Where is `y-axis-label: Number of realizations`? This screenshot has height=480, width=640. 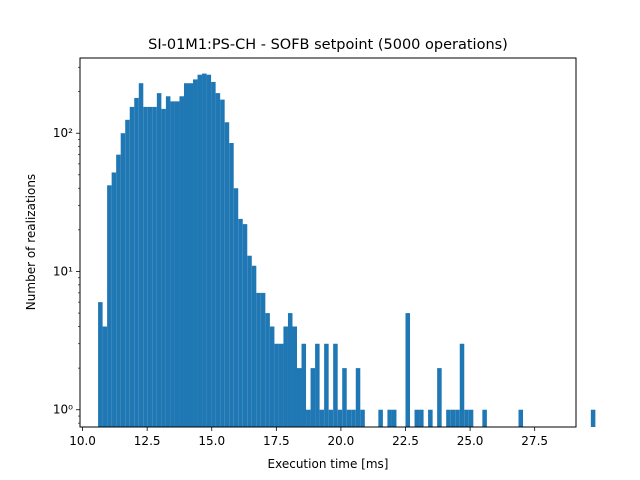
y-axis-label: Number of realizations is located at coordinates (31, 242).